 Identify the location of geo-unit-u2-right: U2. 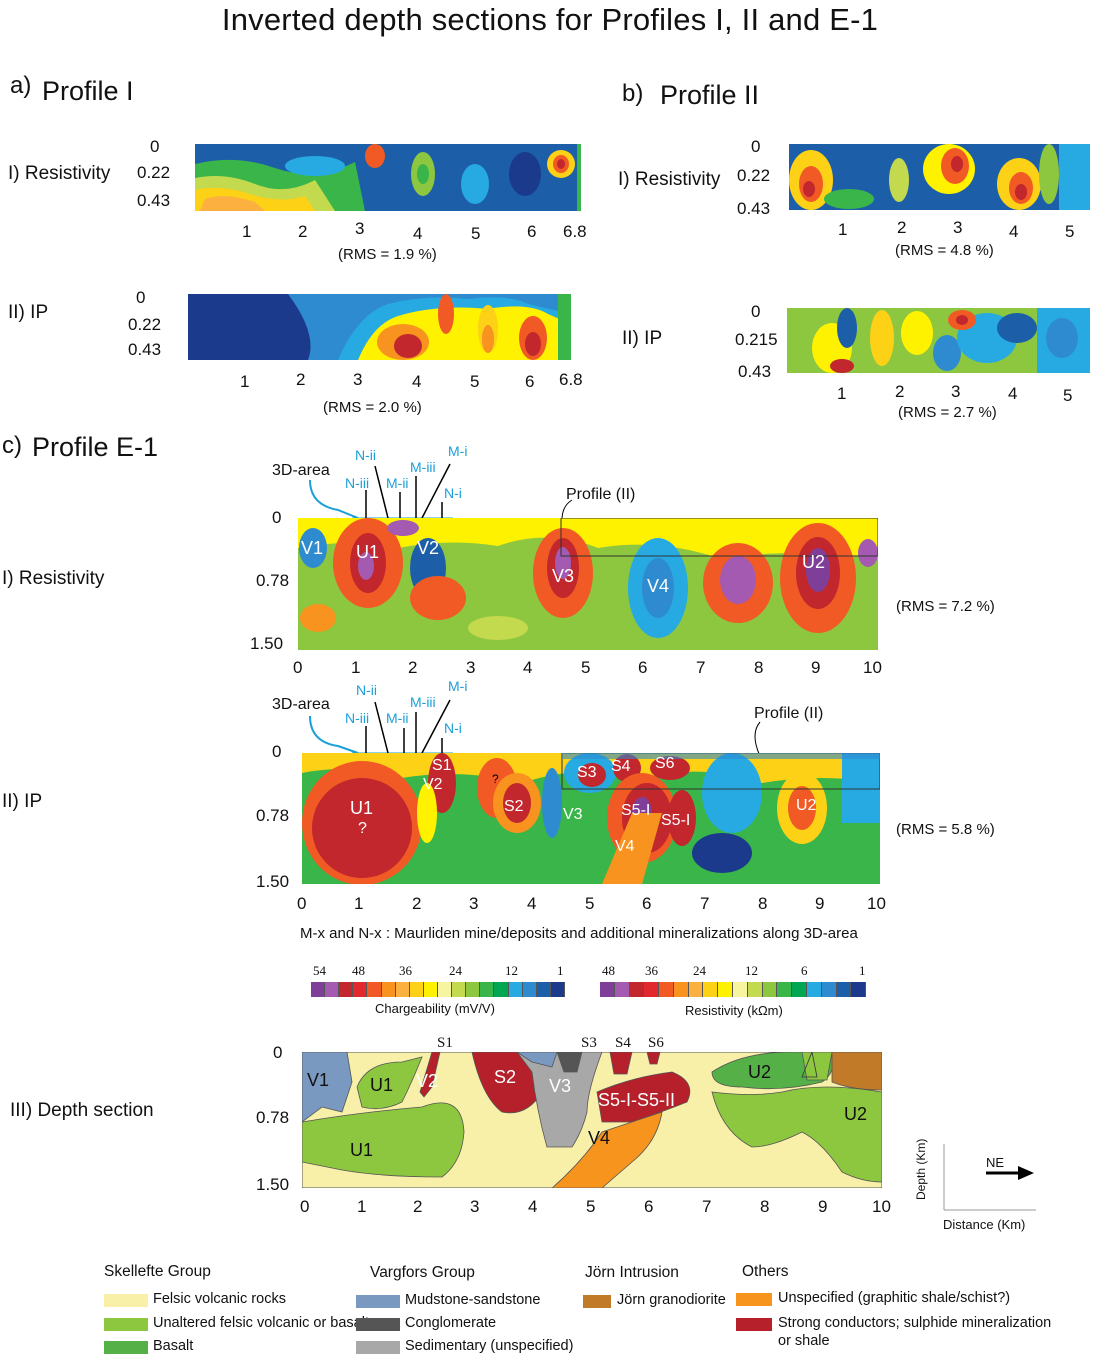
(856, 1114).